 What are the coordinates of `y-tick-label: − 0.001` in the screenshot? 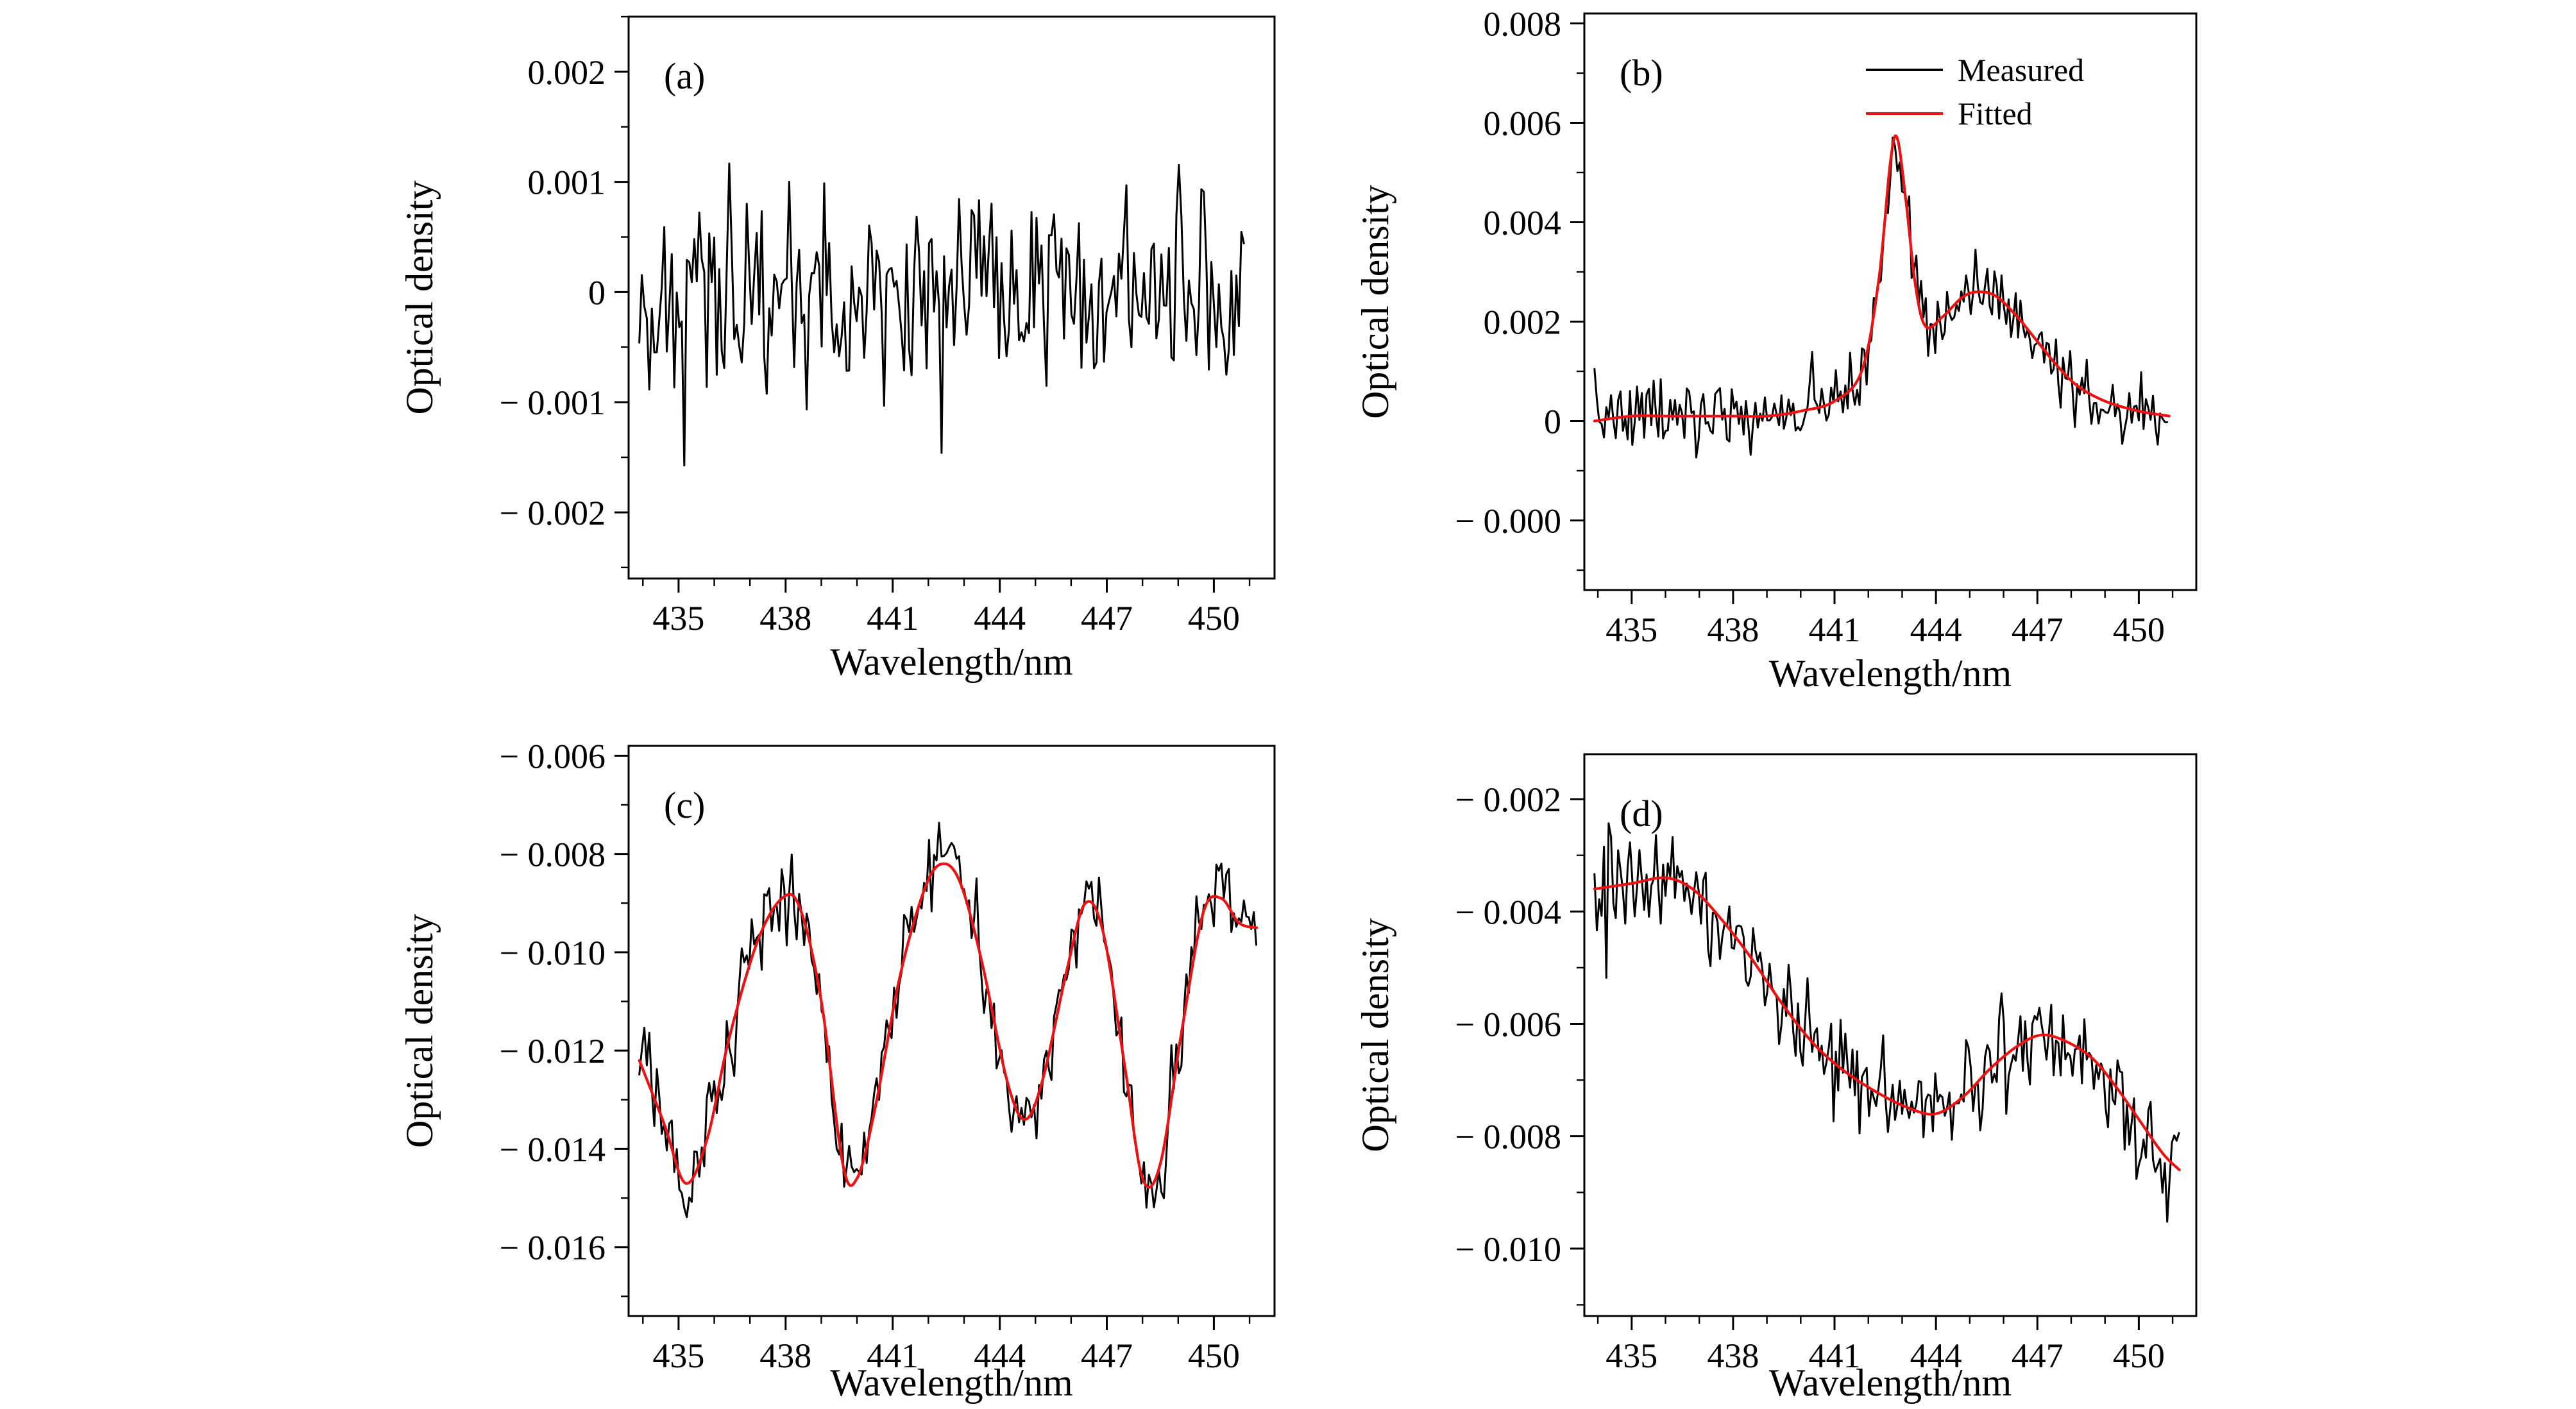 It's located at (553, 403).